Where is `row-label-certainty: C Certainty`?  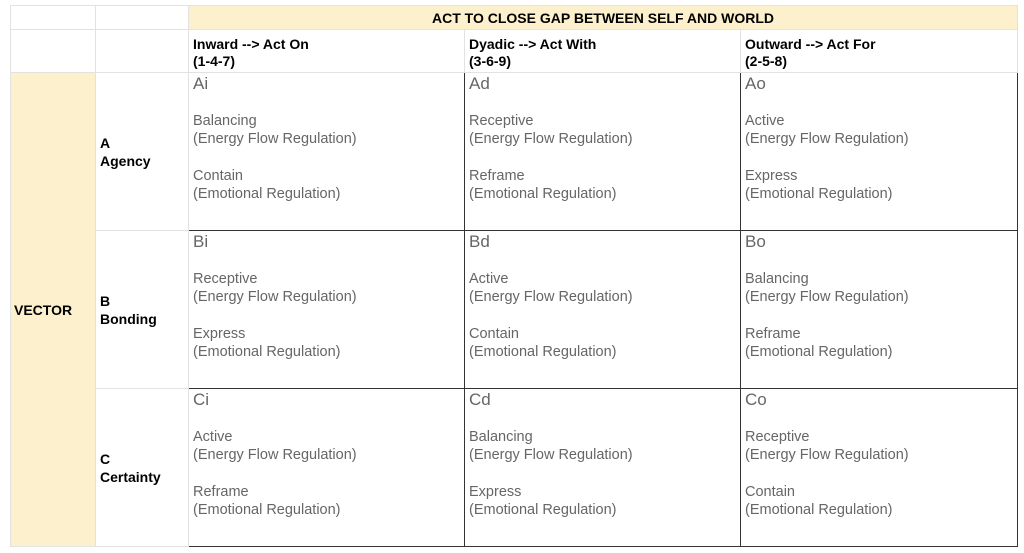 row-label-certainty: C Certainty is located at coordinates (142, 468).